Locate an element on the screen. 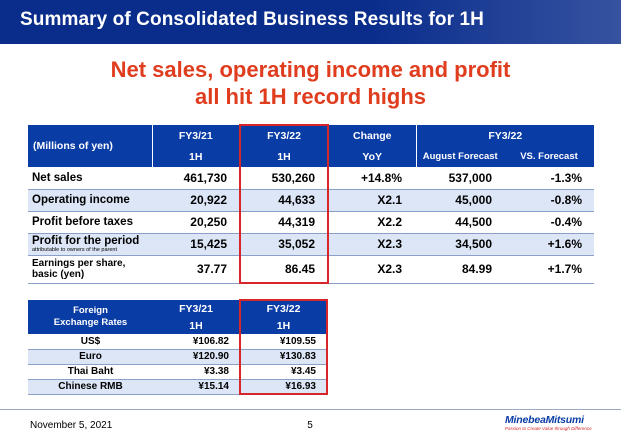 Image resolution: width=621 pixels, height=438 pixels. cell-forecast: 84.99 is located at coordinates (460, 269).